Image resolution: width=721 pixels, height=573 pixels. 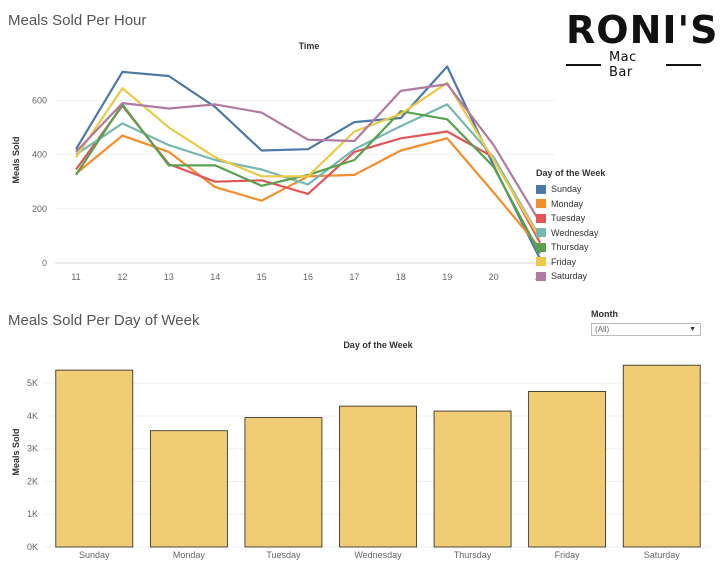 What do you see at coordinates (188, 489) in the screenshot?
I see `bar-monday` at bounding box center [188, 489].